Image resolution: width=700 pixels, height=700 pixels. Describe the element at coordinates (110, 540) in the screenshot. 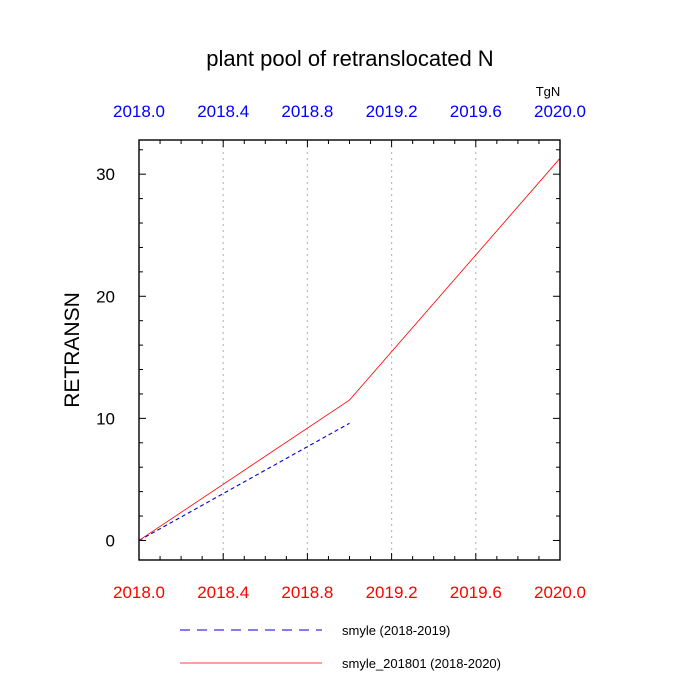

I see `y-tick-label: 0` at that location.